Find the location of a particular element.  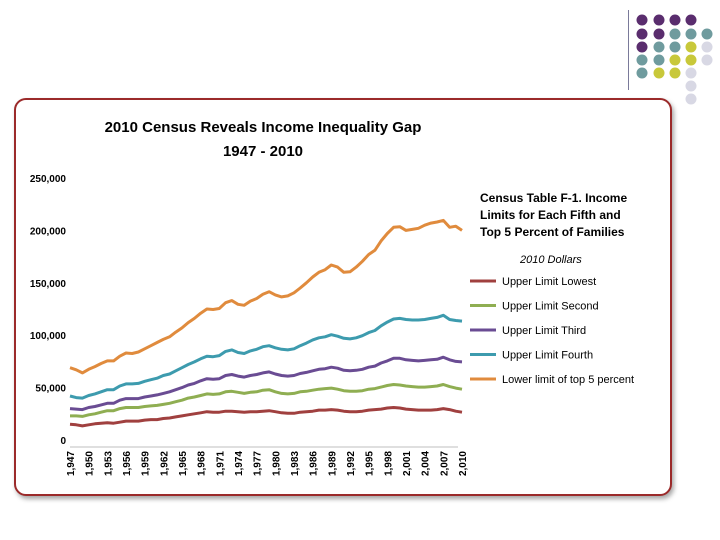

x-tick-label: 1,998 is located at coordinates (388, 463).